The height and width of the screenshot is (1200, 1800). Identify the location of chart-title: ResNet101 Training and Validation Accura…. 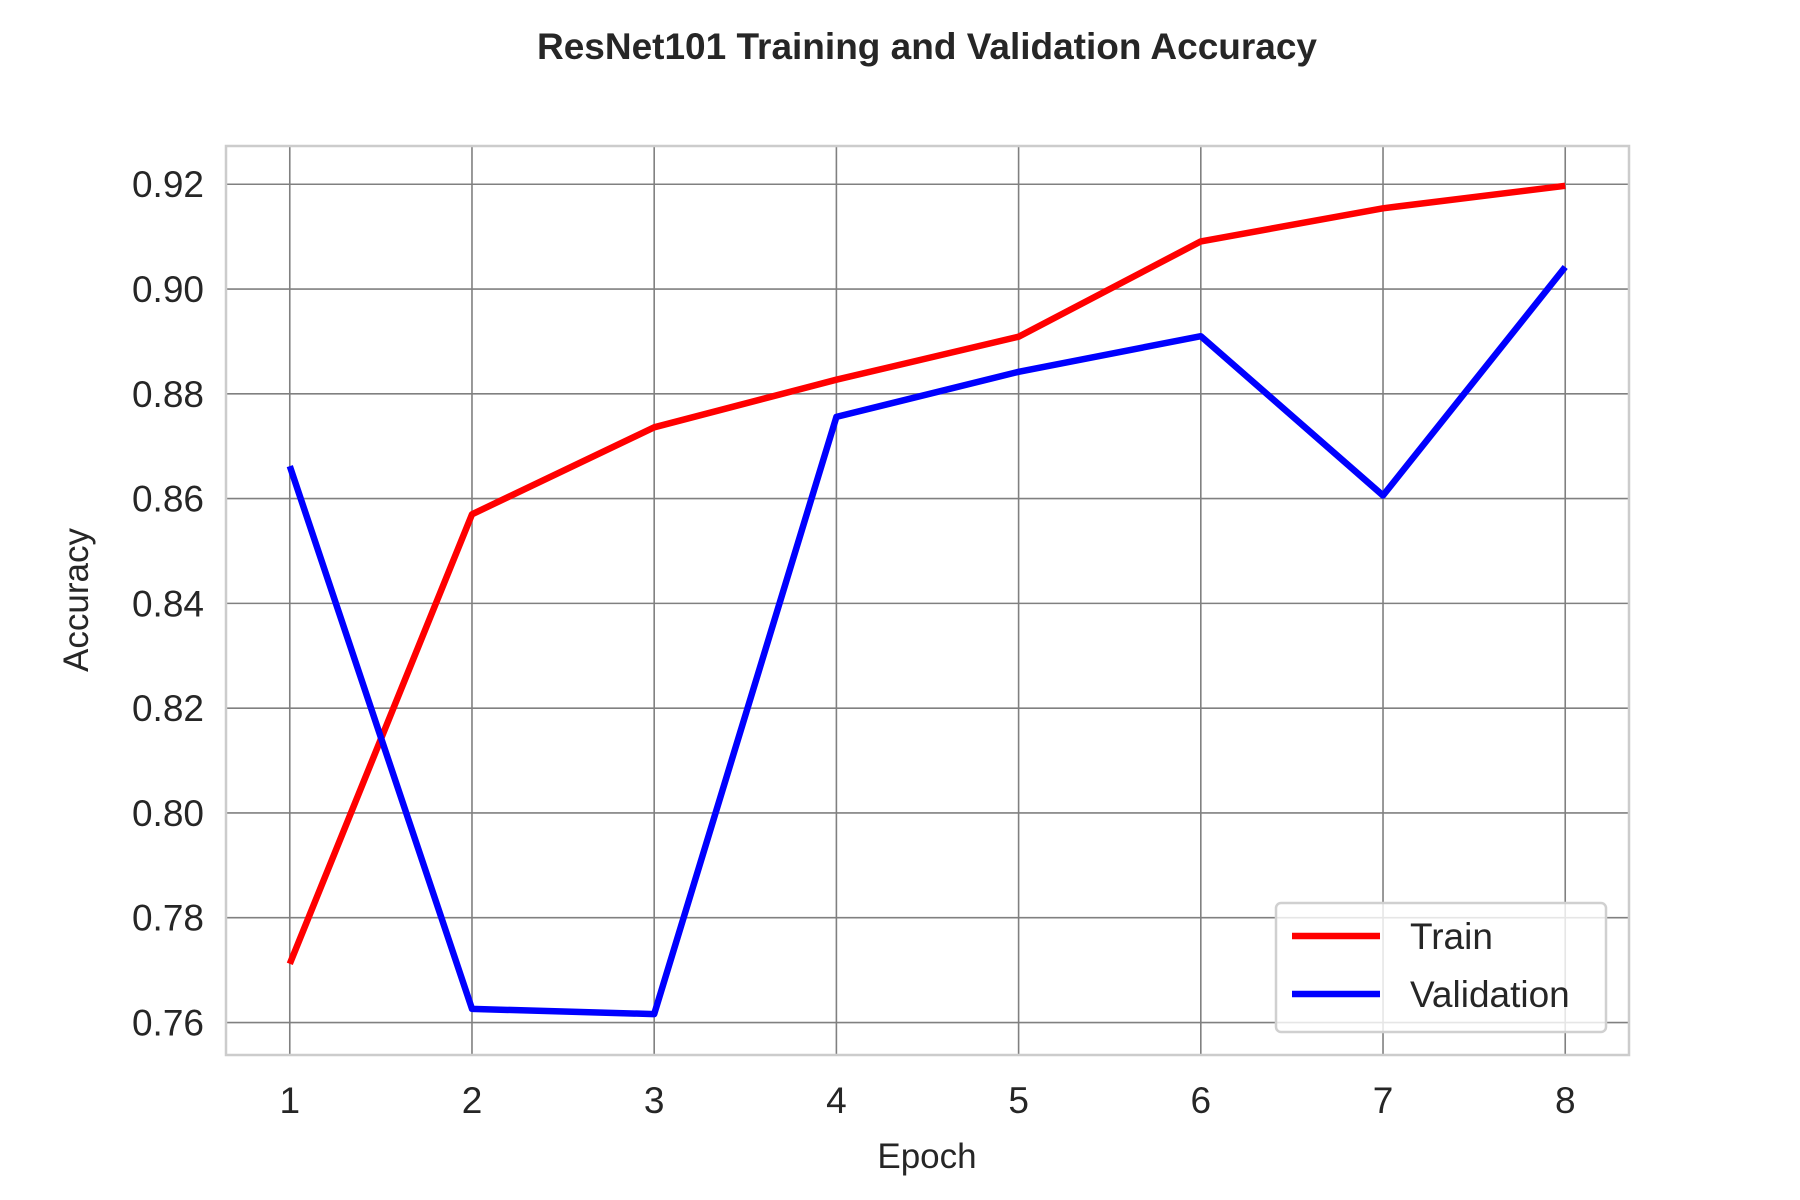
(927, 46).